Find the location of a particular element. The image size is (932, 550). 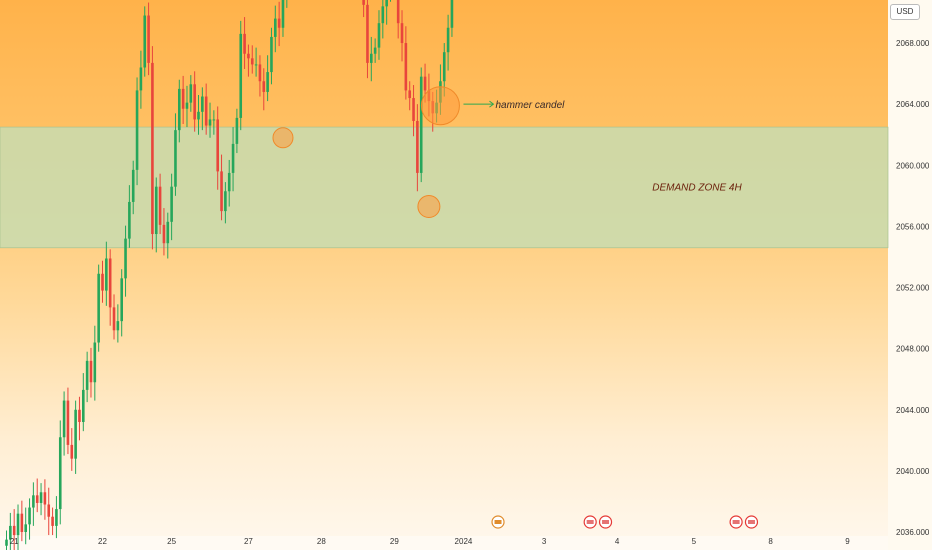

time-tick: 9 is located at coordinates (847, 541).